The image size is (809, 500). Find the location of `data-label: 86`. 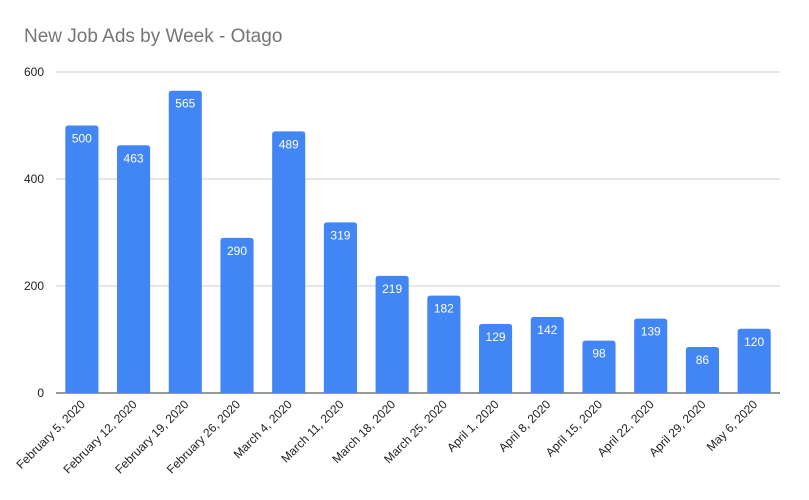

data-label: 86 is located at coordinates (703, 360).